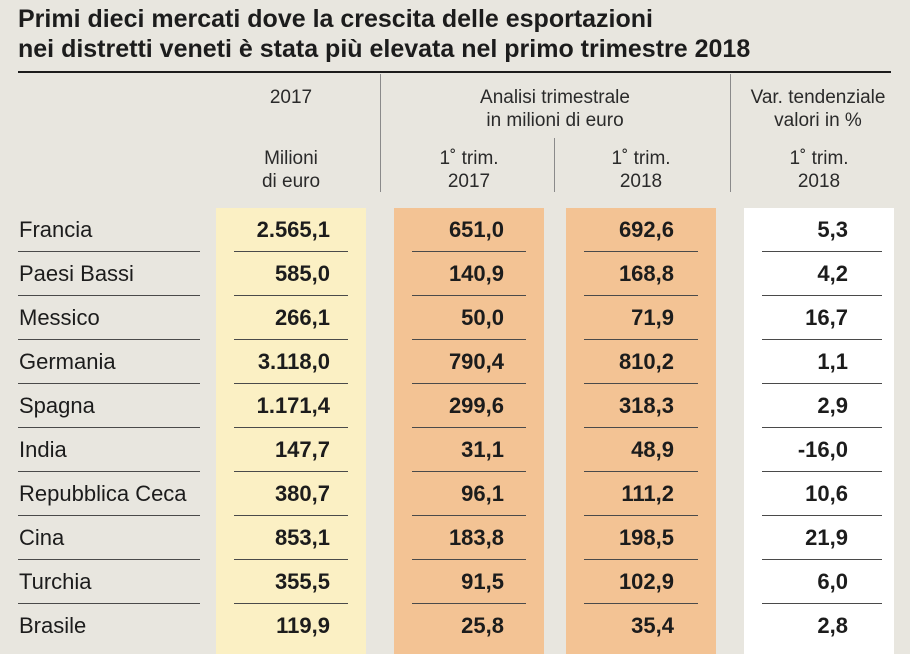 The width and height of the screenshot is (910, 654). Describe the element at coordinates (641, 170) in the screenshot. I see `header-q2018: 1˚ trim. 2018` at that location.